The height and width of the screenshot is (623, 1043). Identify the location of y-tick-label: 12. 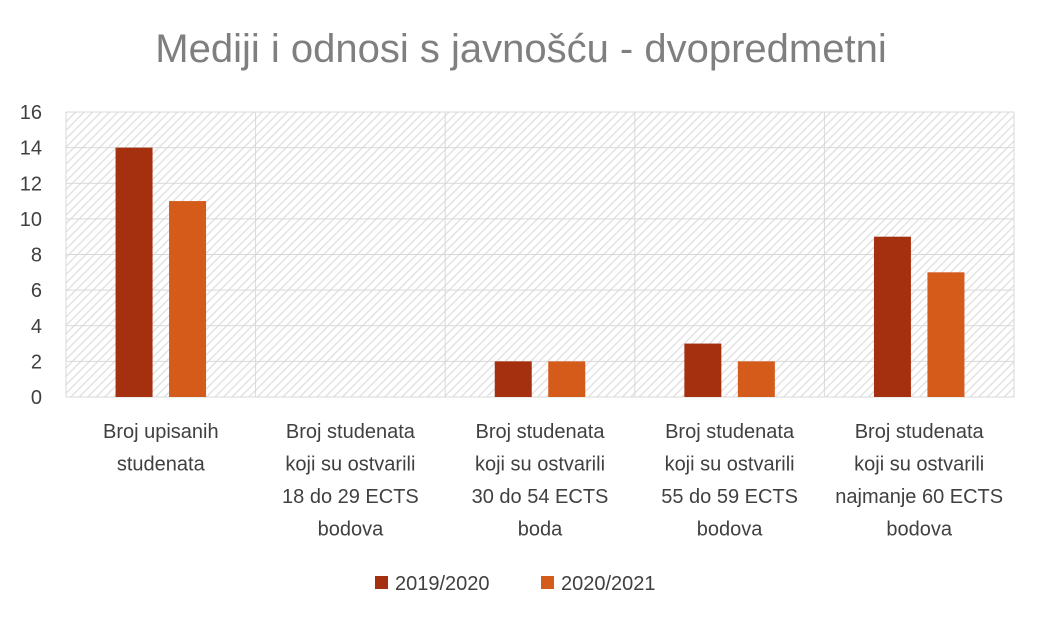
(31, 184).